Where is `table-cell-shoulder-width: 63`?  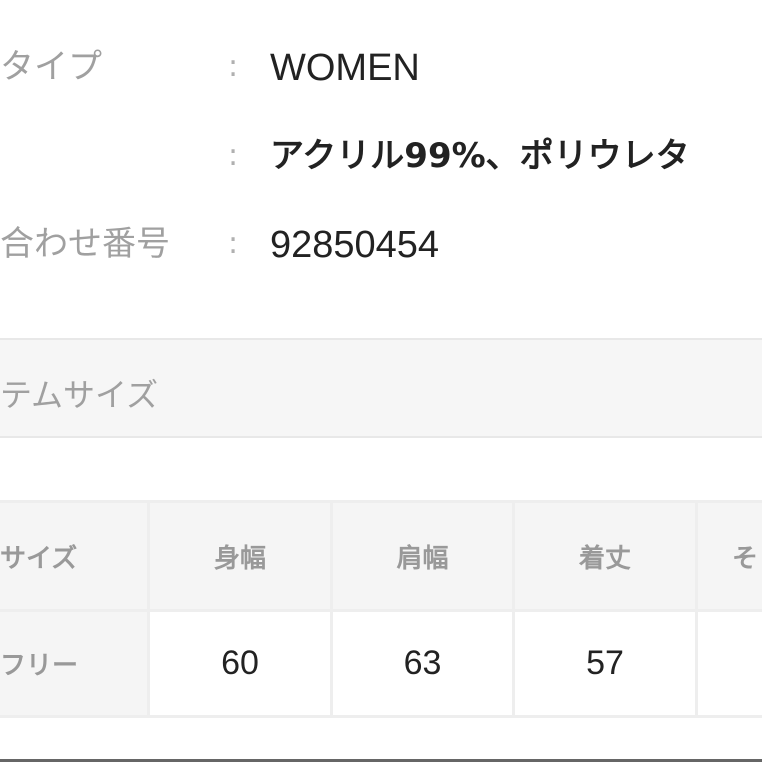
table-cell-shoulder-width: 63 is located at coordinates (422, 663).